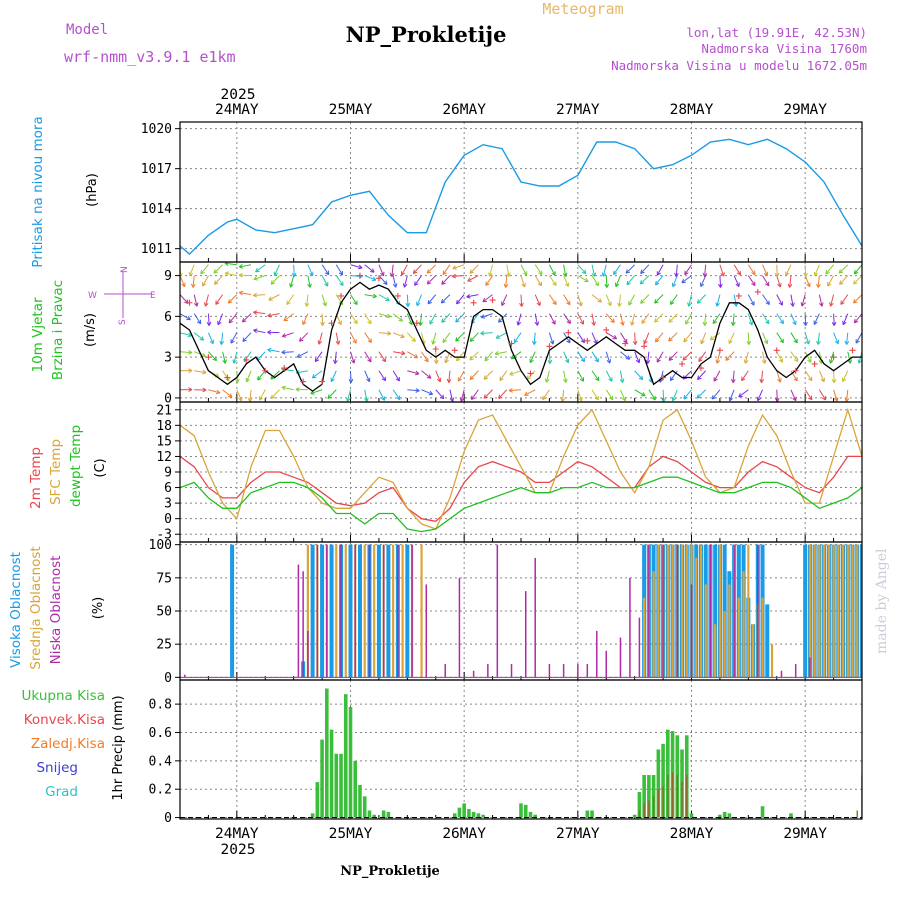 Image resolution: width=900 pixels, height=900 pixels. I want to click on compass-north: N, so click(125, 269).